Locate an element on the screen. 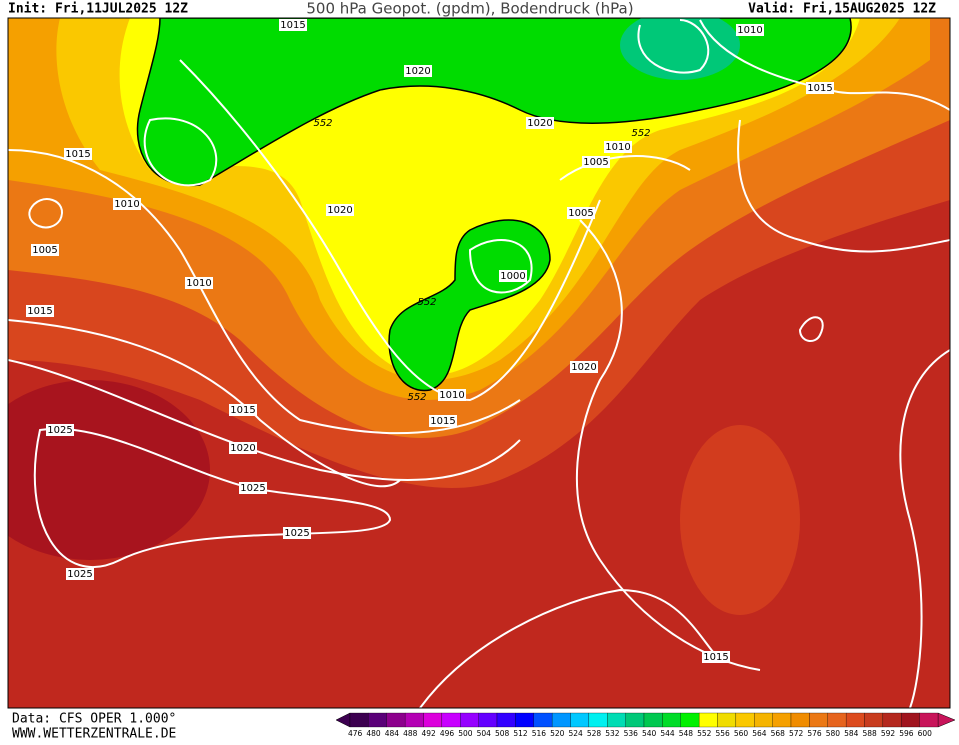  legend-label: 524 is located at coordinates (576, 733).